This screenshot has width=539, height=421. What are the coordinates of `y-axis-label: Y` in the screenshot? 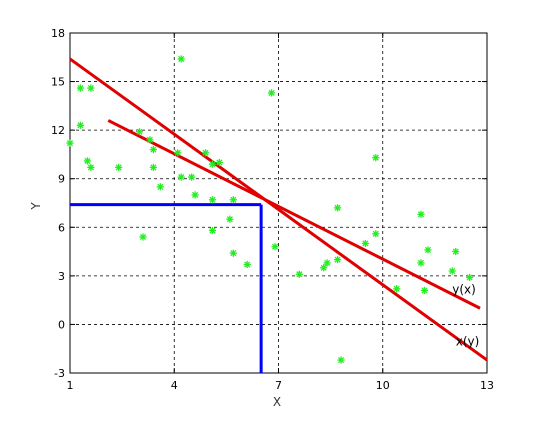 It's located at (36, 206).